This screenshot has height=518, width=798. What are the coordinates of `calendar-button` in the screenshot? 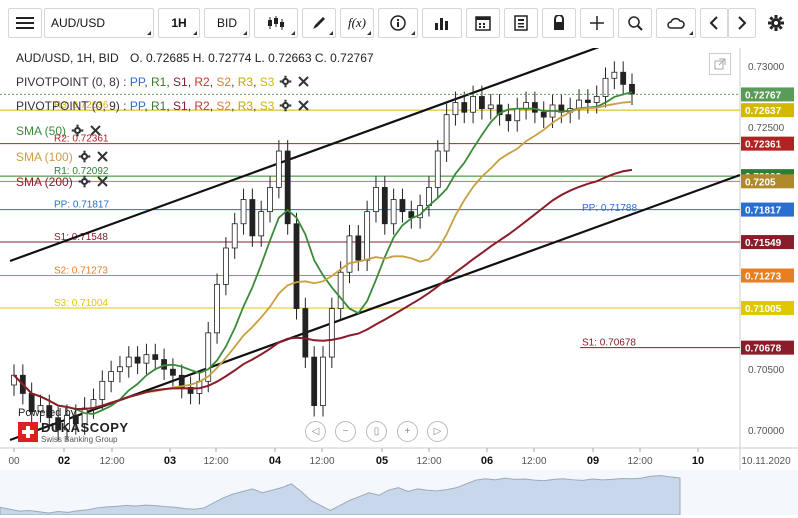 It's located at (483, 23).